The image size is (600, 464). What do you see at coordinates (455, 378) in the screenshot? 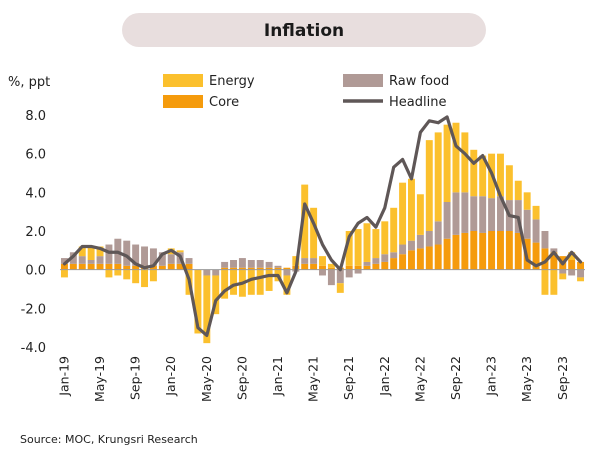
I see `x-tick-label: Sep-22` at bounding box center [455, 378].